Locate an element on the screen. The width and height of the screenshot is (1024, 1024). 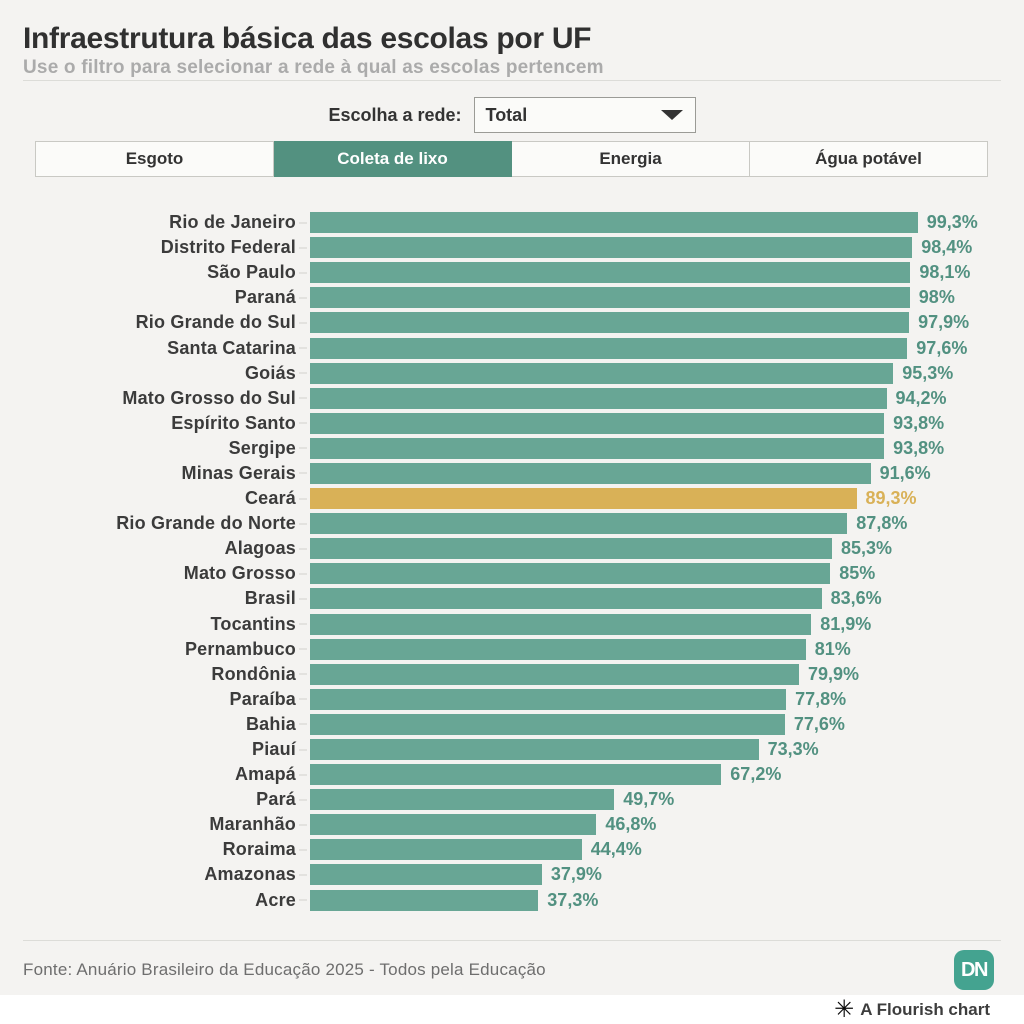
bar-row: Rio de Janeiro 99,3% is located at coordinates (512, 222).